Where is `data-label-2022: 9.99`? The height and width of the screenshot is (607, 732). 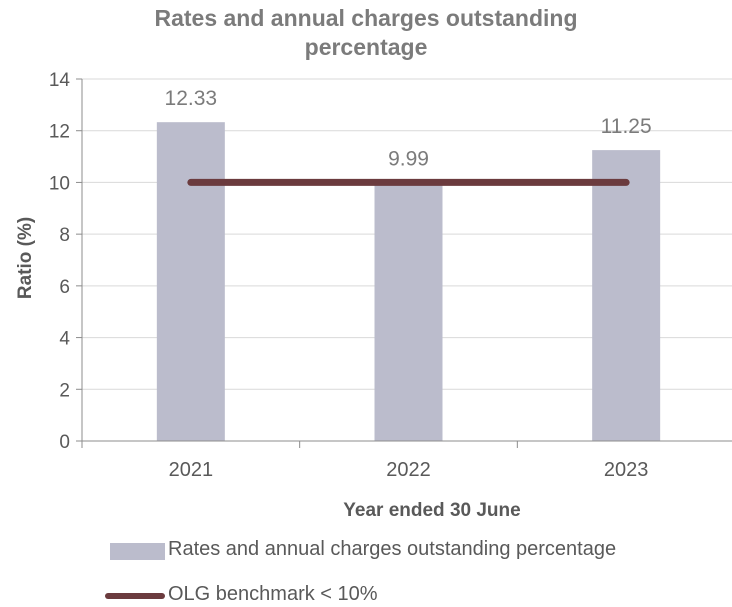
data-label-2022: 9.99 is located at coordinates (408, 159).